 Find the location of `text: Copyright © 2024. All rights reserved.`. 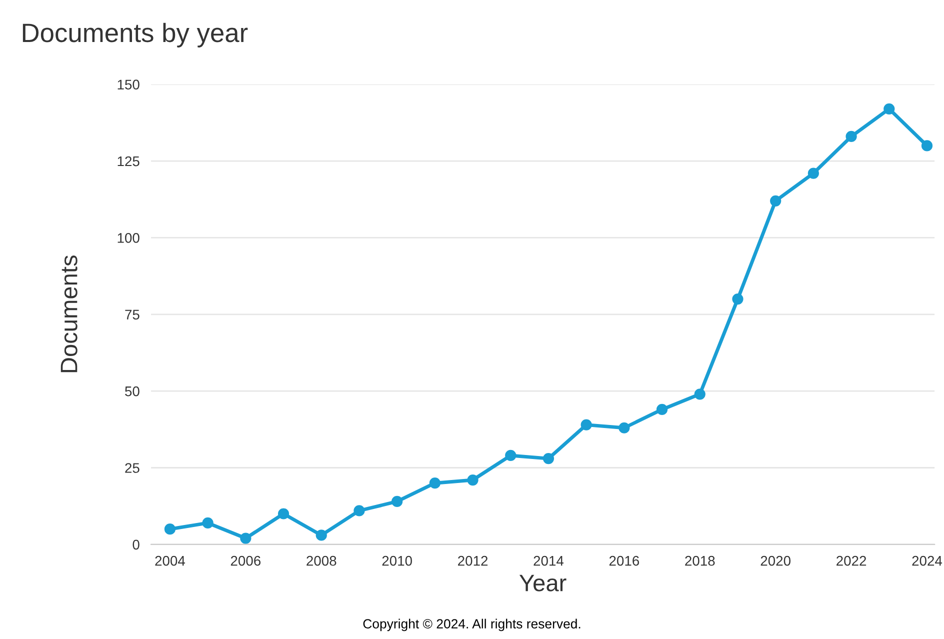

text: Copyright © 2024. All rights reserved. is located at coordinates (471, 625).